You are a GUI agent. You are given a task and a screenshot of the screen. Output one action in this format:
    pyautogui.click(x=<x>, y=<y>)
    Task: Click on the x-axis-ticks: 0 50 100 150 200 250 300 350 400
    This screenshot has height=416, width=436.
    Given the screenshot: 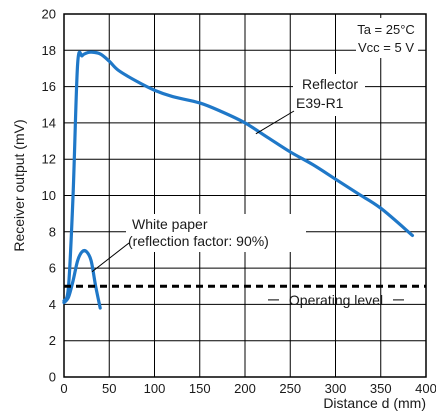 What is the action you would take?
    pyautogui.click(x=248, y=388)
    